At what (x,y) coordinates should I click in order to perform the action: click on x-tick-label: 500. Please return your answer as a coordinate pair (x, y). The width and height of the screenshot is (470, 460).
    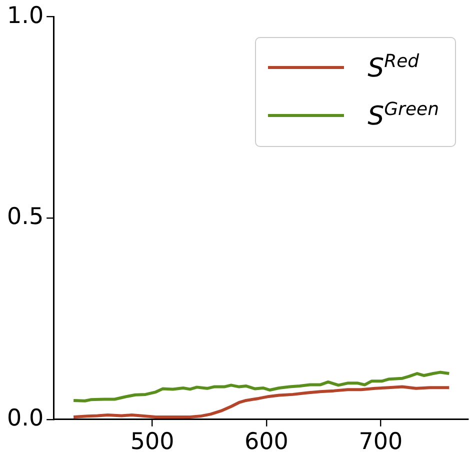
    Looking at the image, I should click on (152, 442).